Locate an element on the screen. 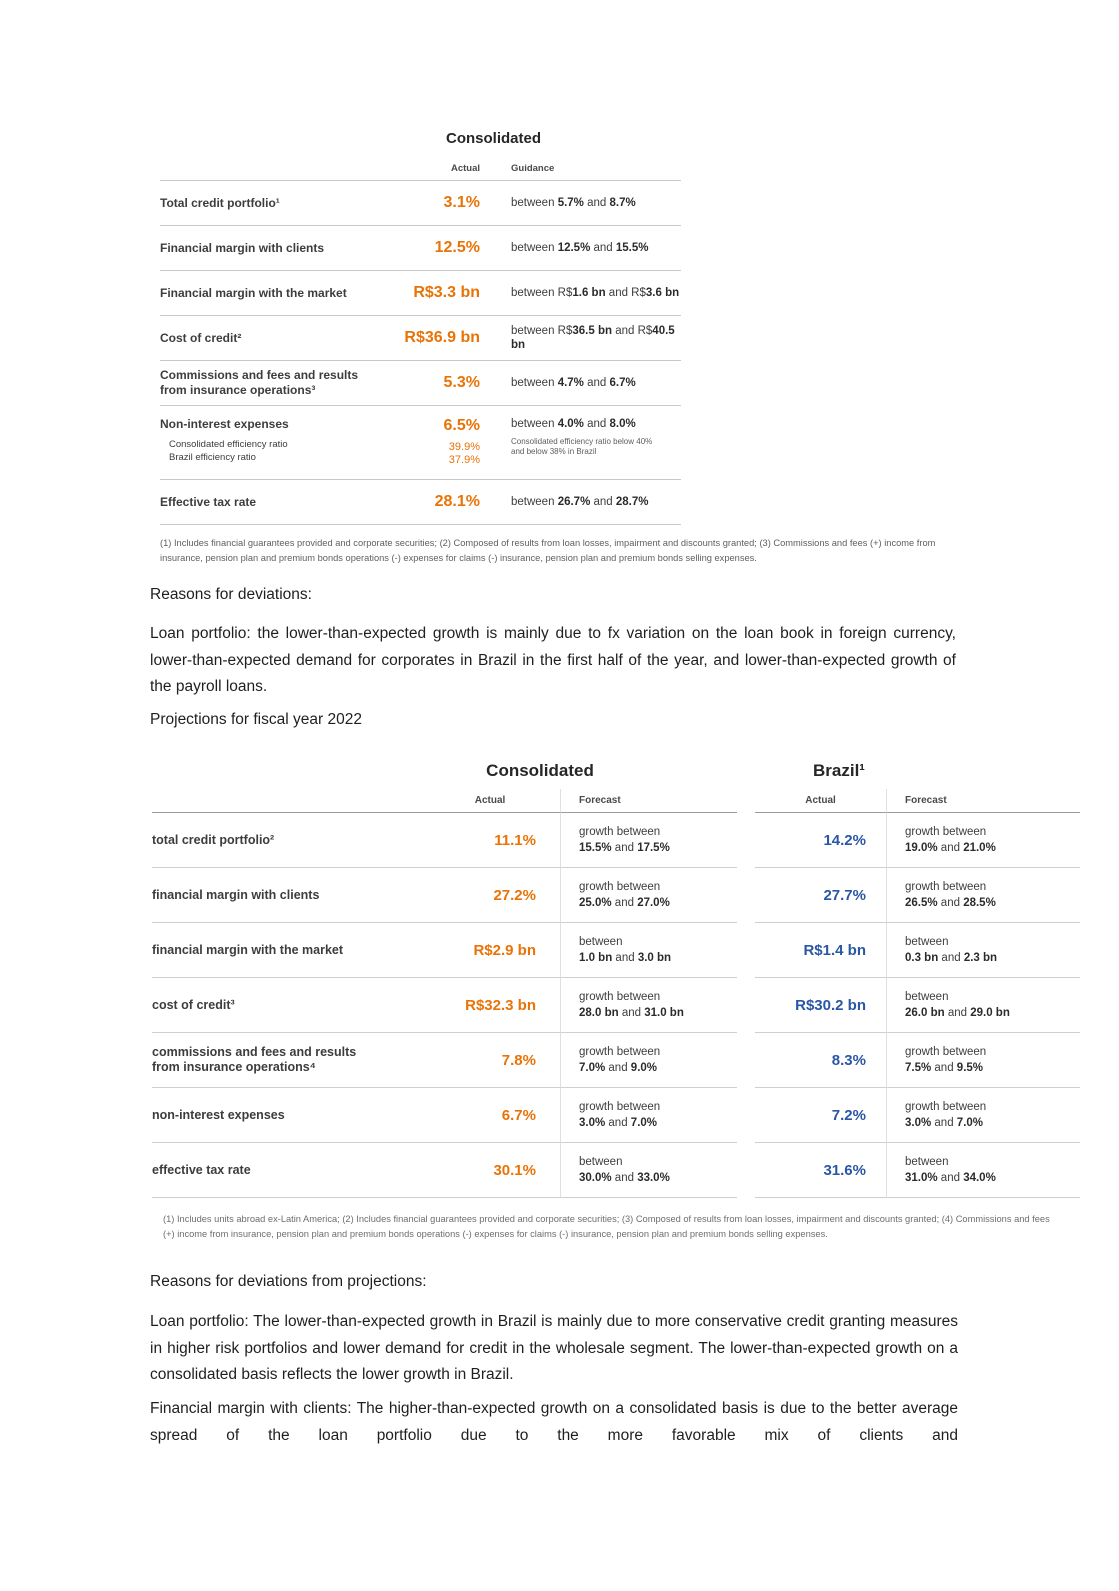 The image size is (1119, 1591). consolidated-actual: 6.7% is located at coordinates (490, 1115).